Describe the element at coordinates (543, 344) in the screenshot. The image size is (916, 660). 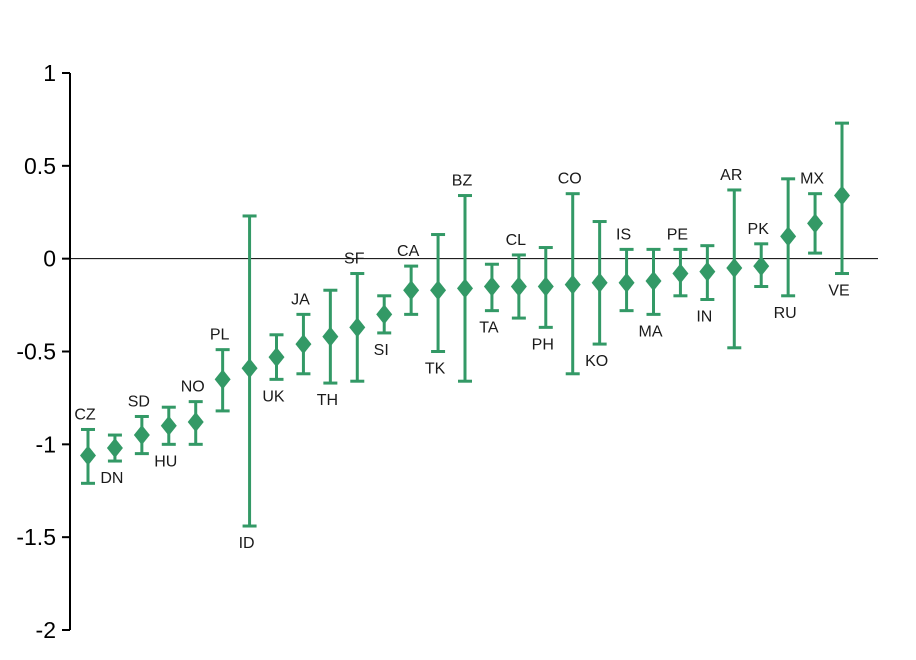
I see `country-label: PH` at that location.